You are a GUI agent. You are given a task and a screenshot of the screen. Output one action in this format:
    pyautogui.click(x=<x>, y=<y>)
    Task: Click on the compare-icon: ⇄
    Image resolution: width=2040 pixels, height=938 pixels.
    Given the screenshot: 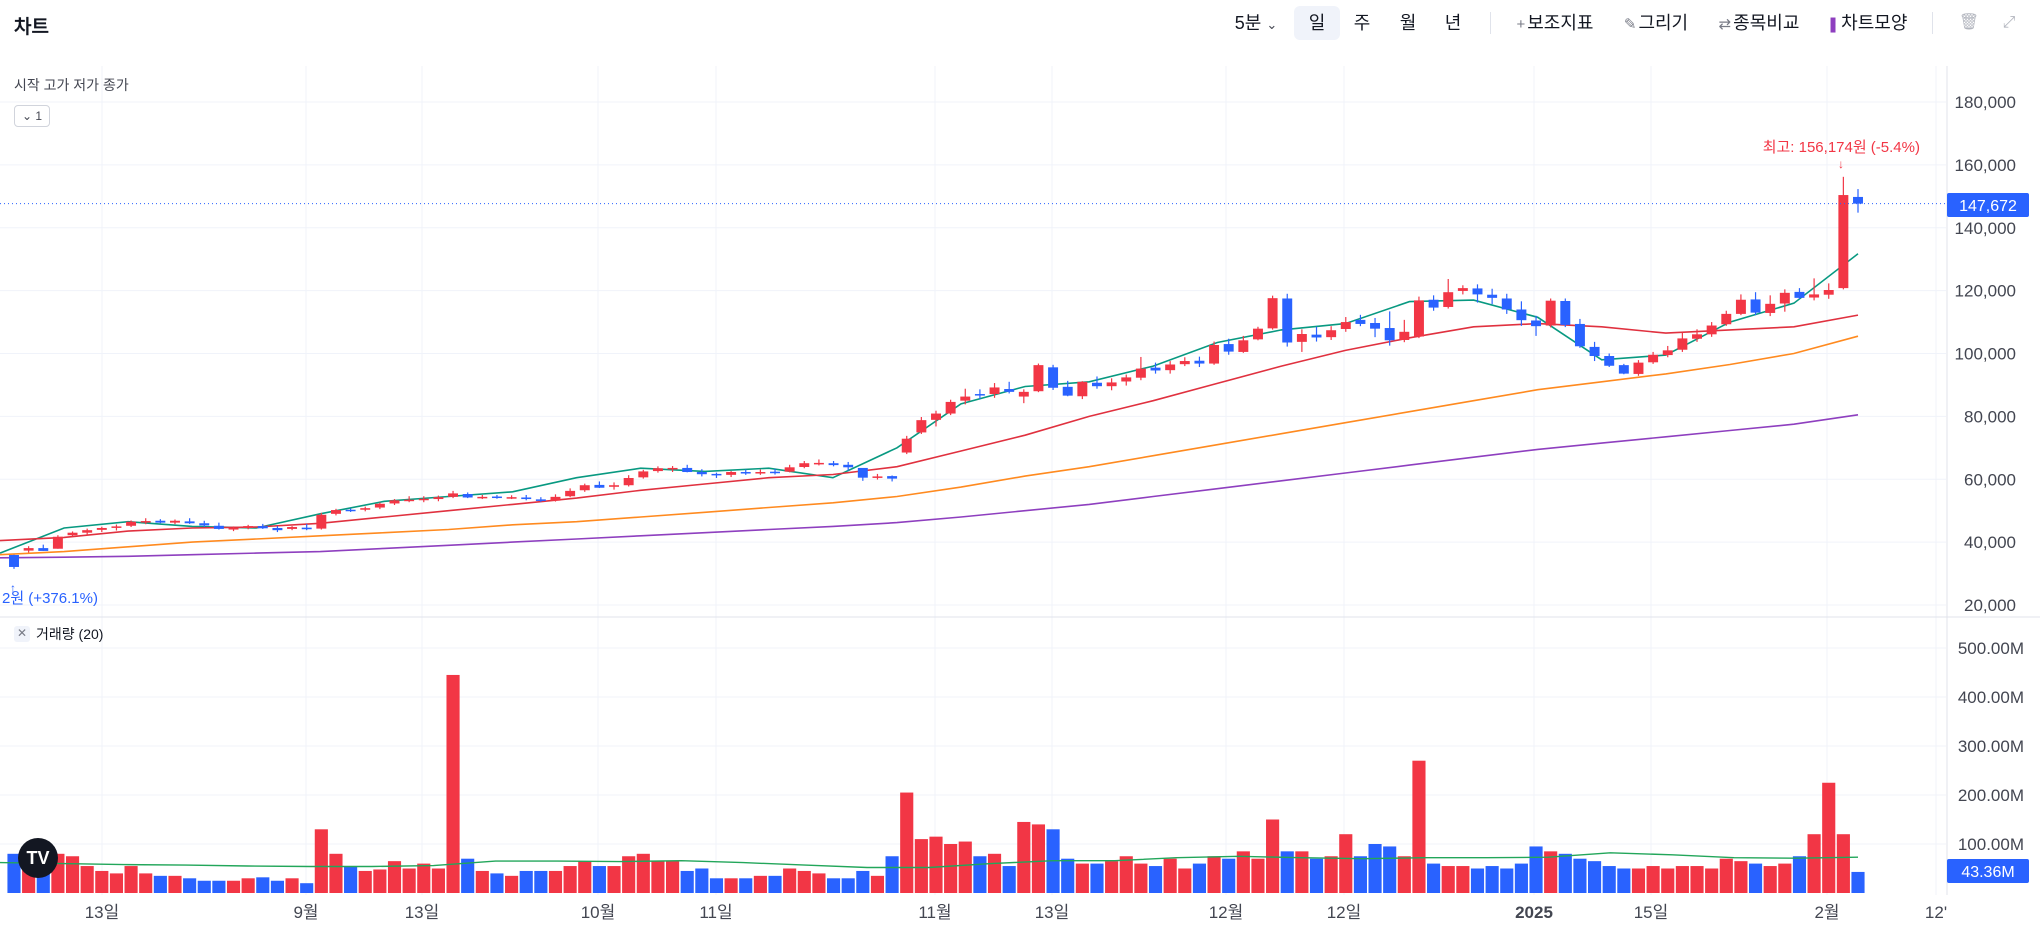 What is the action you would take?
    pyautogui.click(x=1725, y=24)
    